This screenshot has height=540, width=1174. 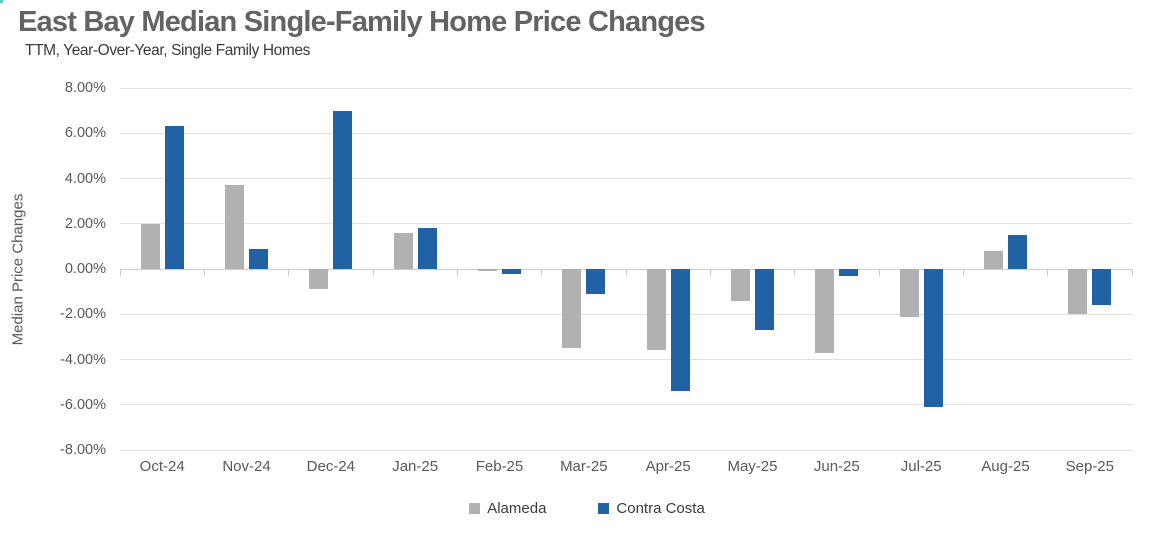 What do you see at coordinates (85, 88) in the screenshot?
I see `y-tick-label: 8.00%` at bounding box center [85, 88].